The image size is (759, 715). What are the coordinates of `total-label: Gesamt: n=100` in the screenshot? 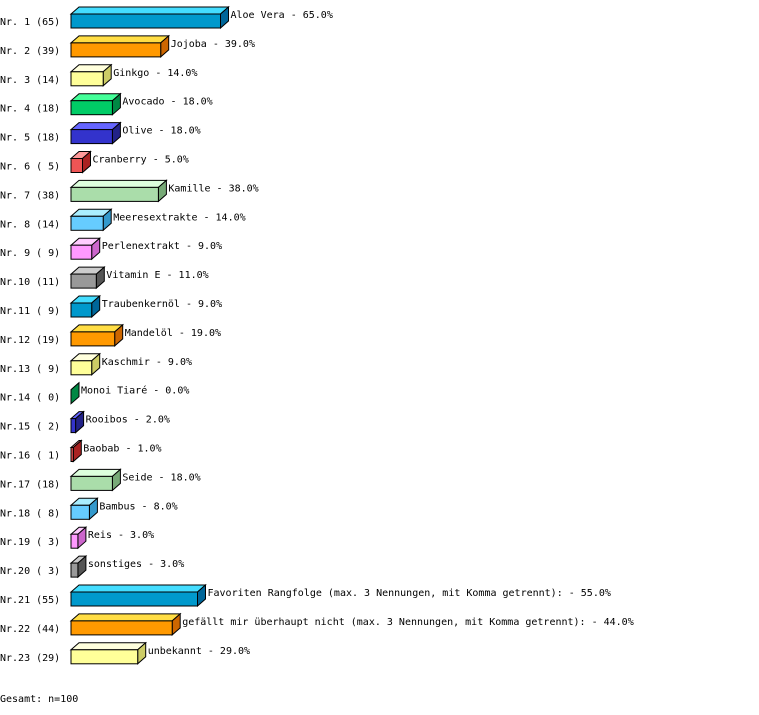 It's located at (39, 699).